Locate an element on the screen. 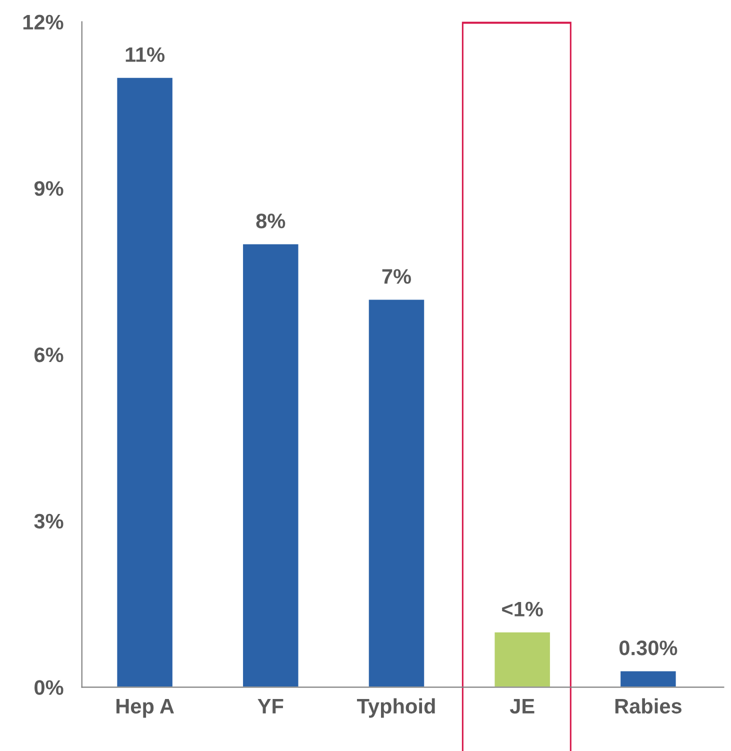  x-tick-label: Hep A is located at coordinates (145, 708).